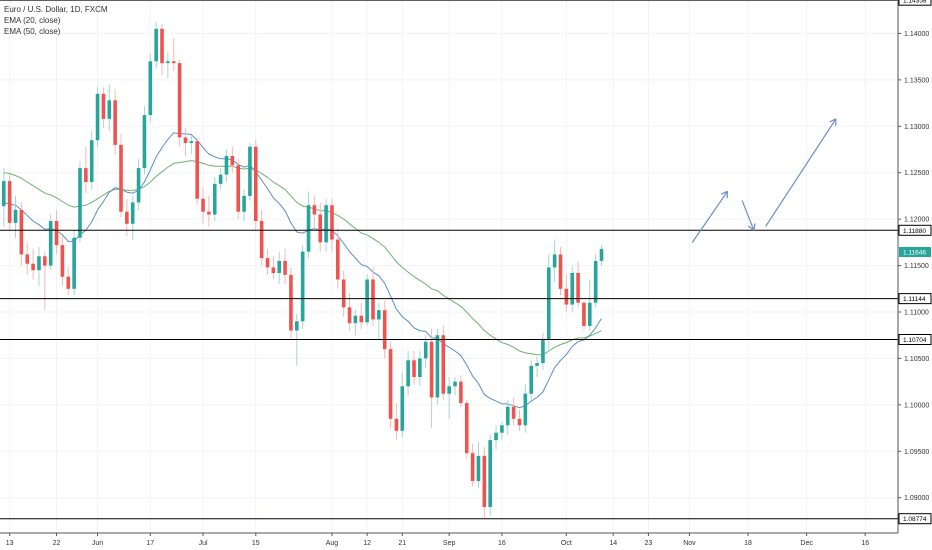  What do you see at coordinates (32, 31) in the screenshot?
I see `ema50-legend: EMA (50, close)` at bounding box center [32, 31].